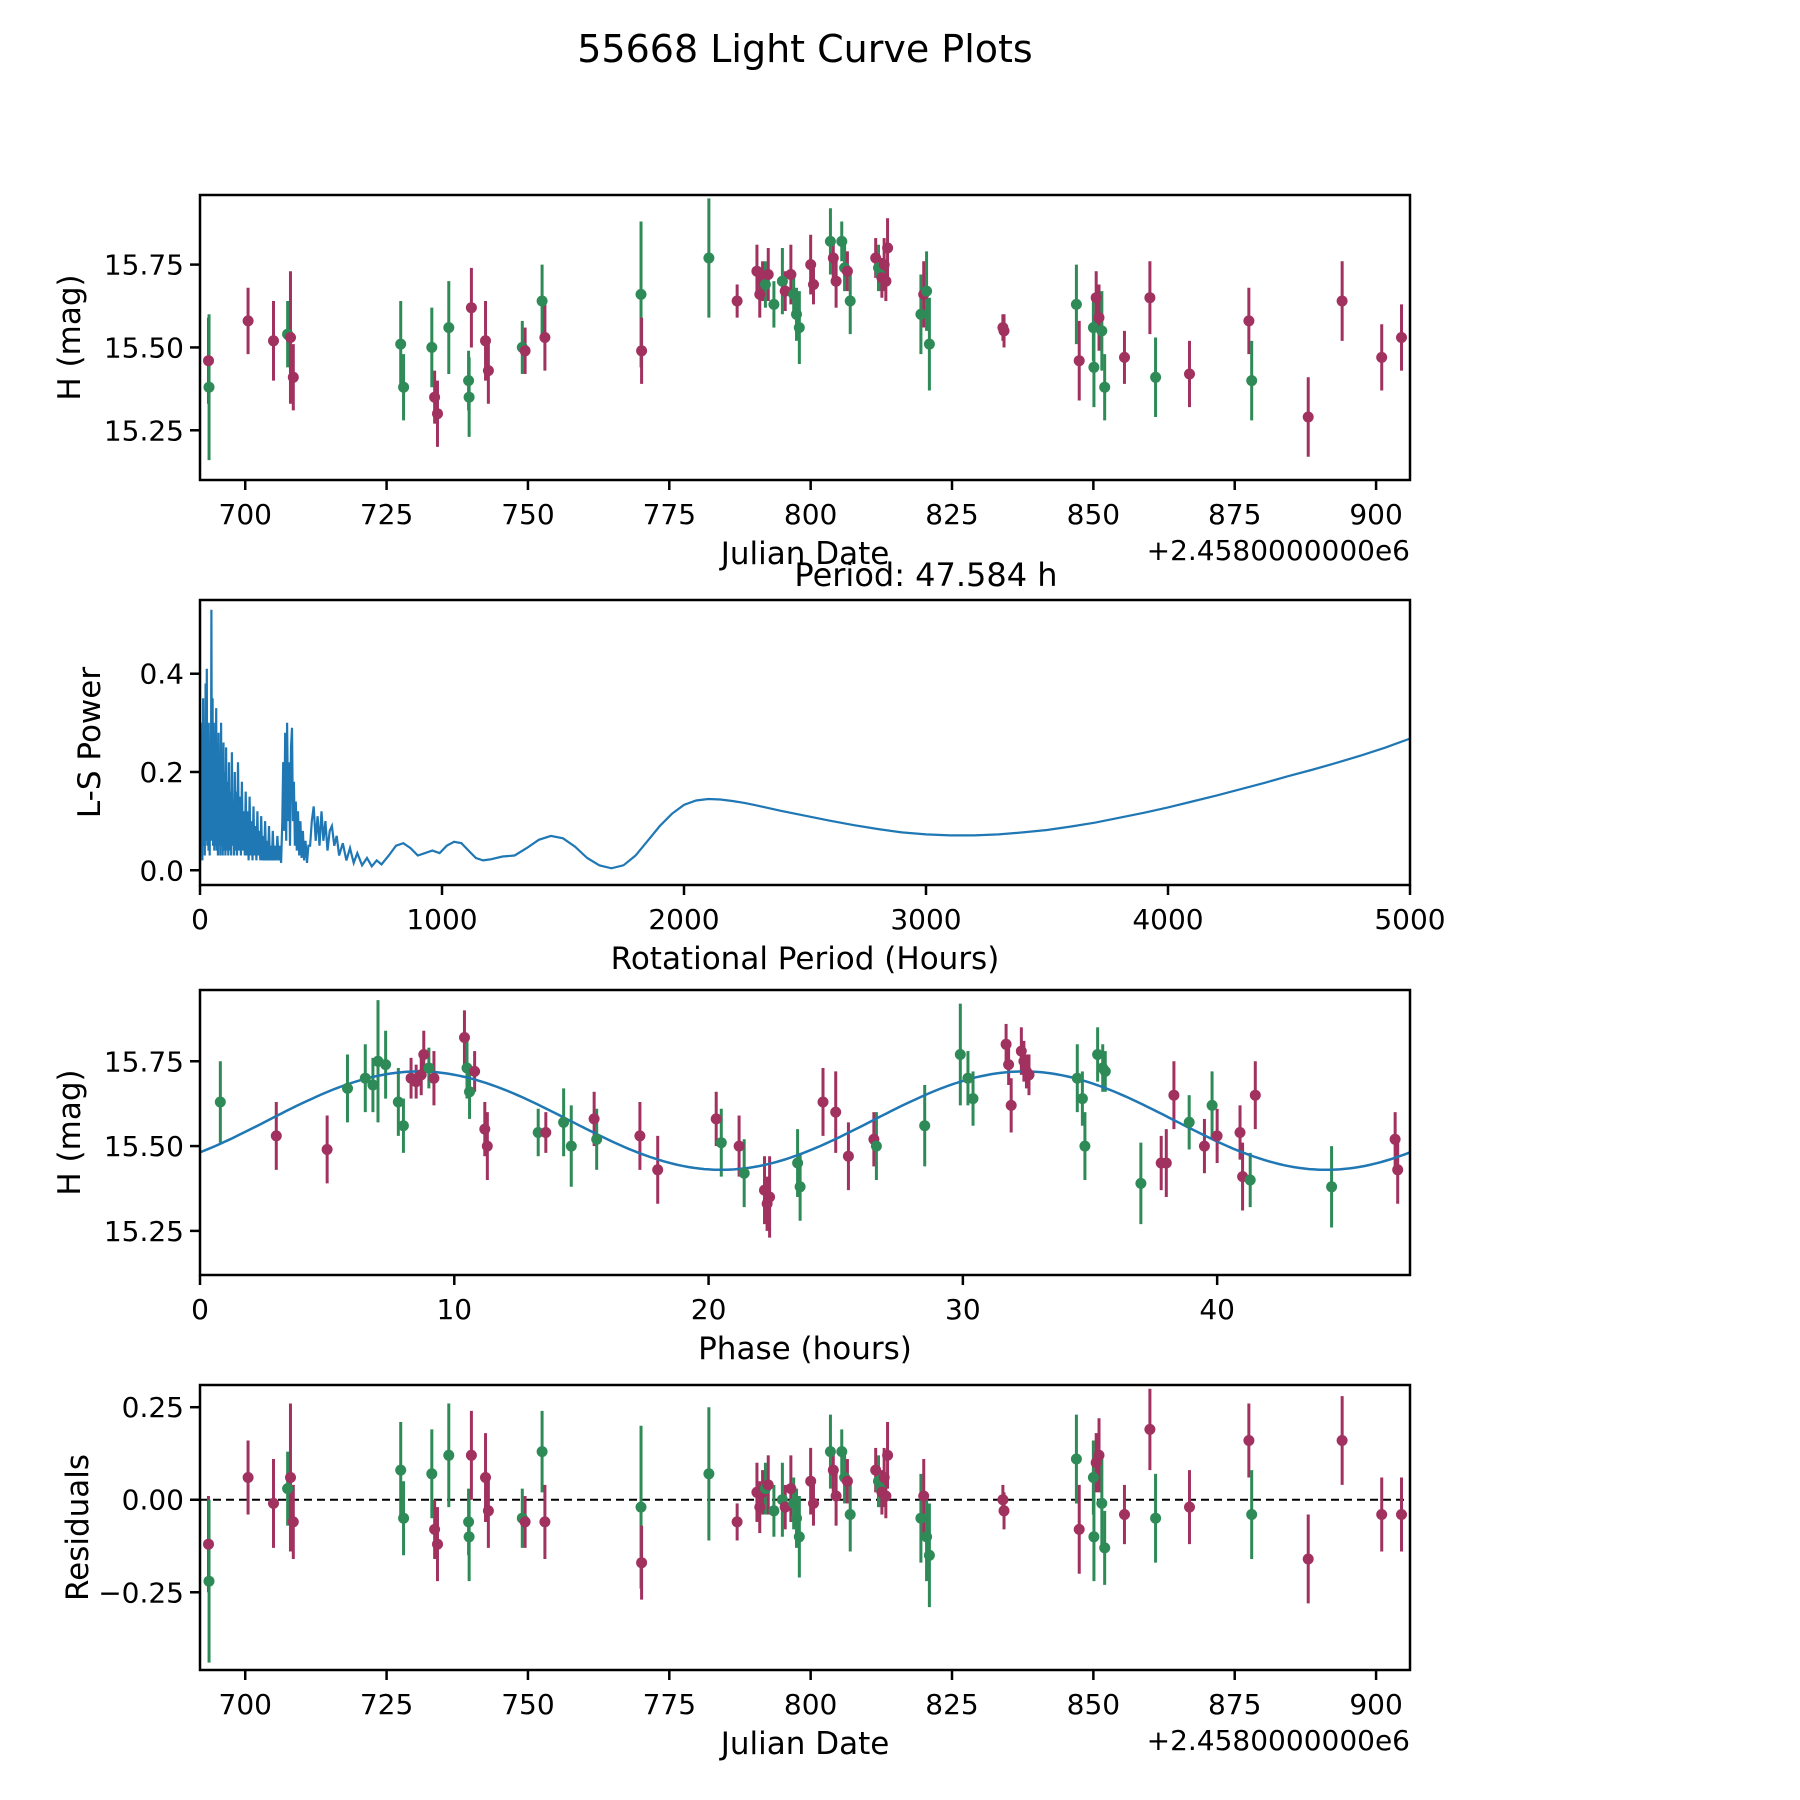 The image size is (1800, 1800). What do you see at coordinates (1217, 1309) in the screenshot?
I see `x-tick-label: 40` at bounding box center [1217, 1309].